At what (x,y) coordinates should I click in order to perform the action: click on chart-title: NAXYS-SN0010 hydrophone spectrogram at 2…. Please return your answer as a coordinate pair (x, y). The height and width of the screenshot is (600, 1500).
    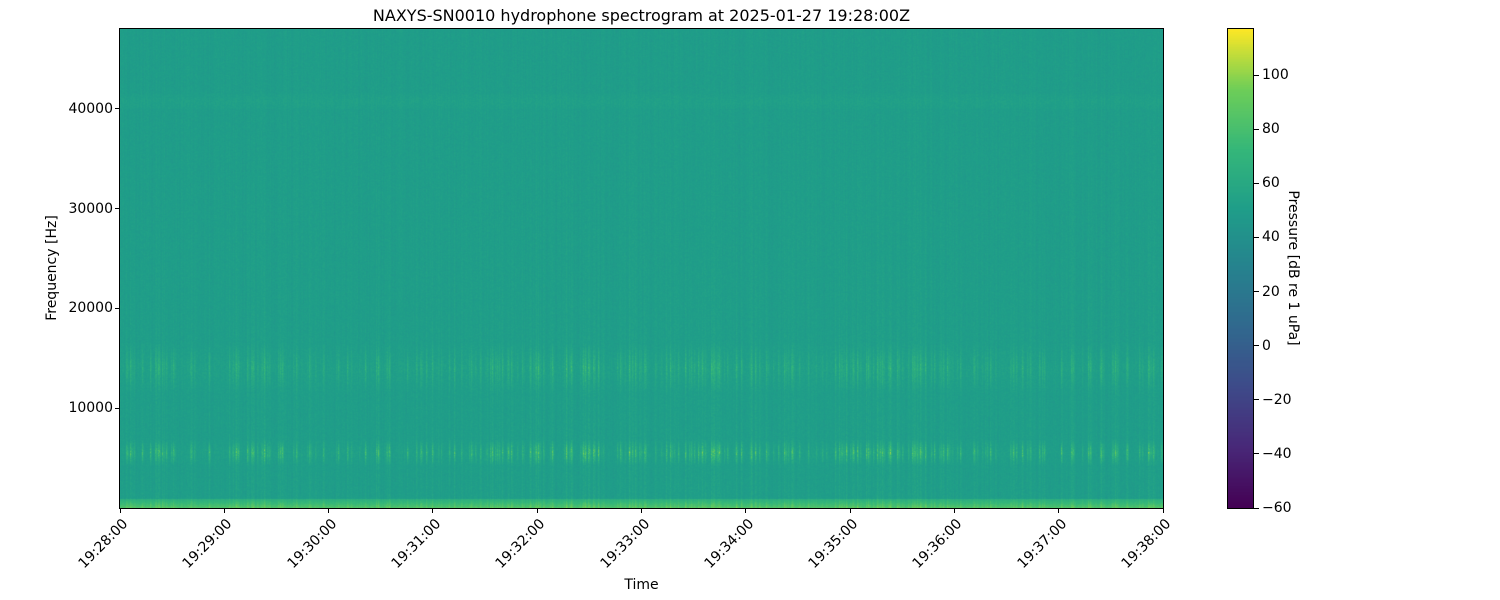
    Looking at the image, I should click on (641, 15).